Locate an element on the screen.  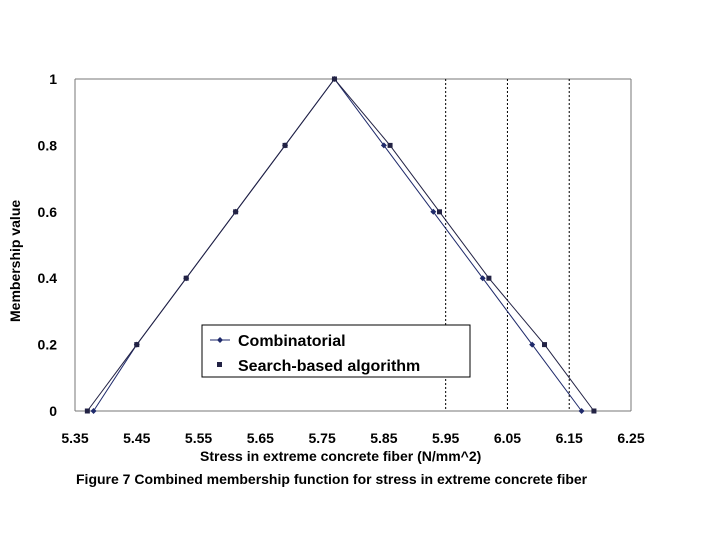
x-tick-label: 5.85 is located at coordinates (383, 438).